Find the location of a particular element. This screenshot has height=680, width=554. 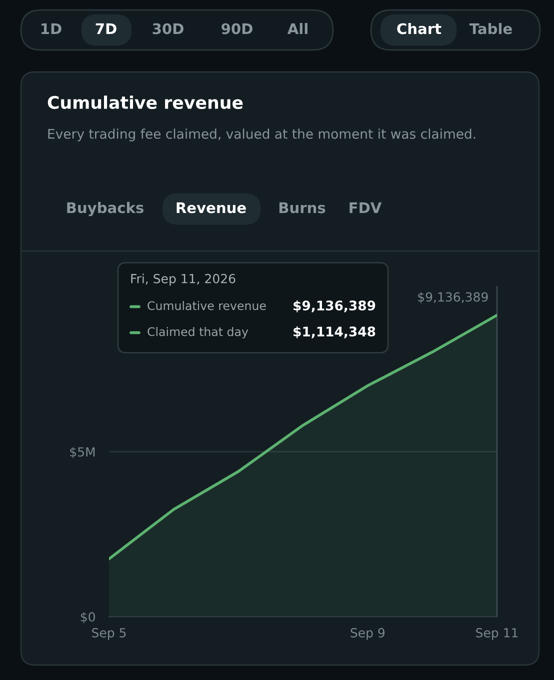

annotation: $1,114,348 is located at coordinates (335, 332).